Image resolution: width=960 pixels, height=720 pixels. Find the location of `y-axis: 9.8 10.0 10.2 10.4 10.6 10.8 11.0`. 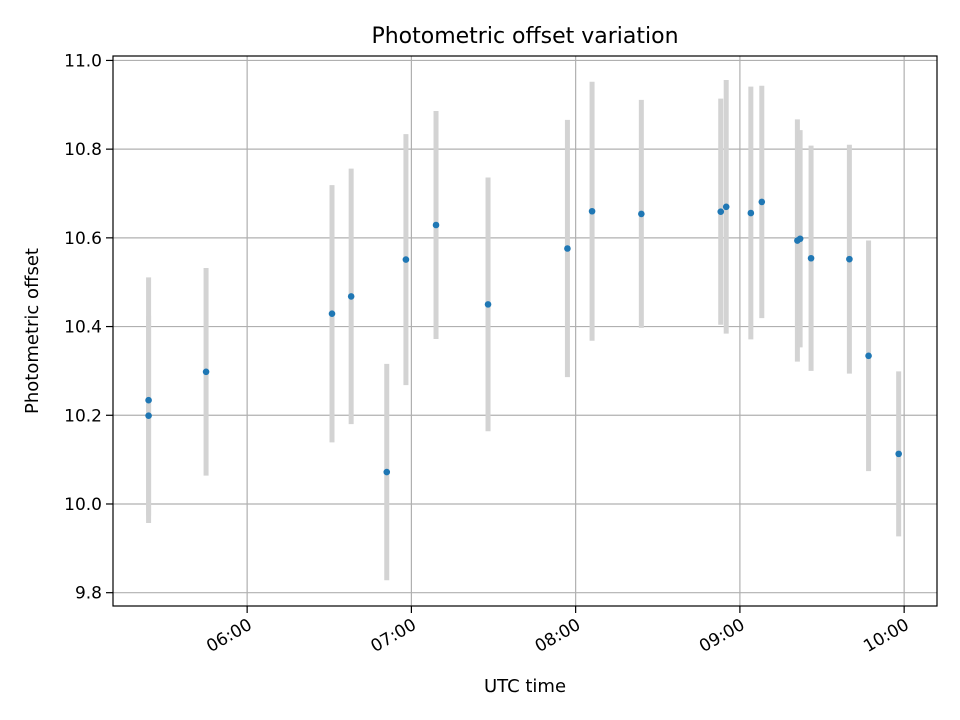

y-axis: 9.8 10.0 10.2 10.4 10.6 10.8 11.0 is located at coordinates (88, 327).